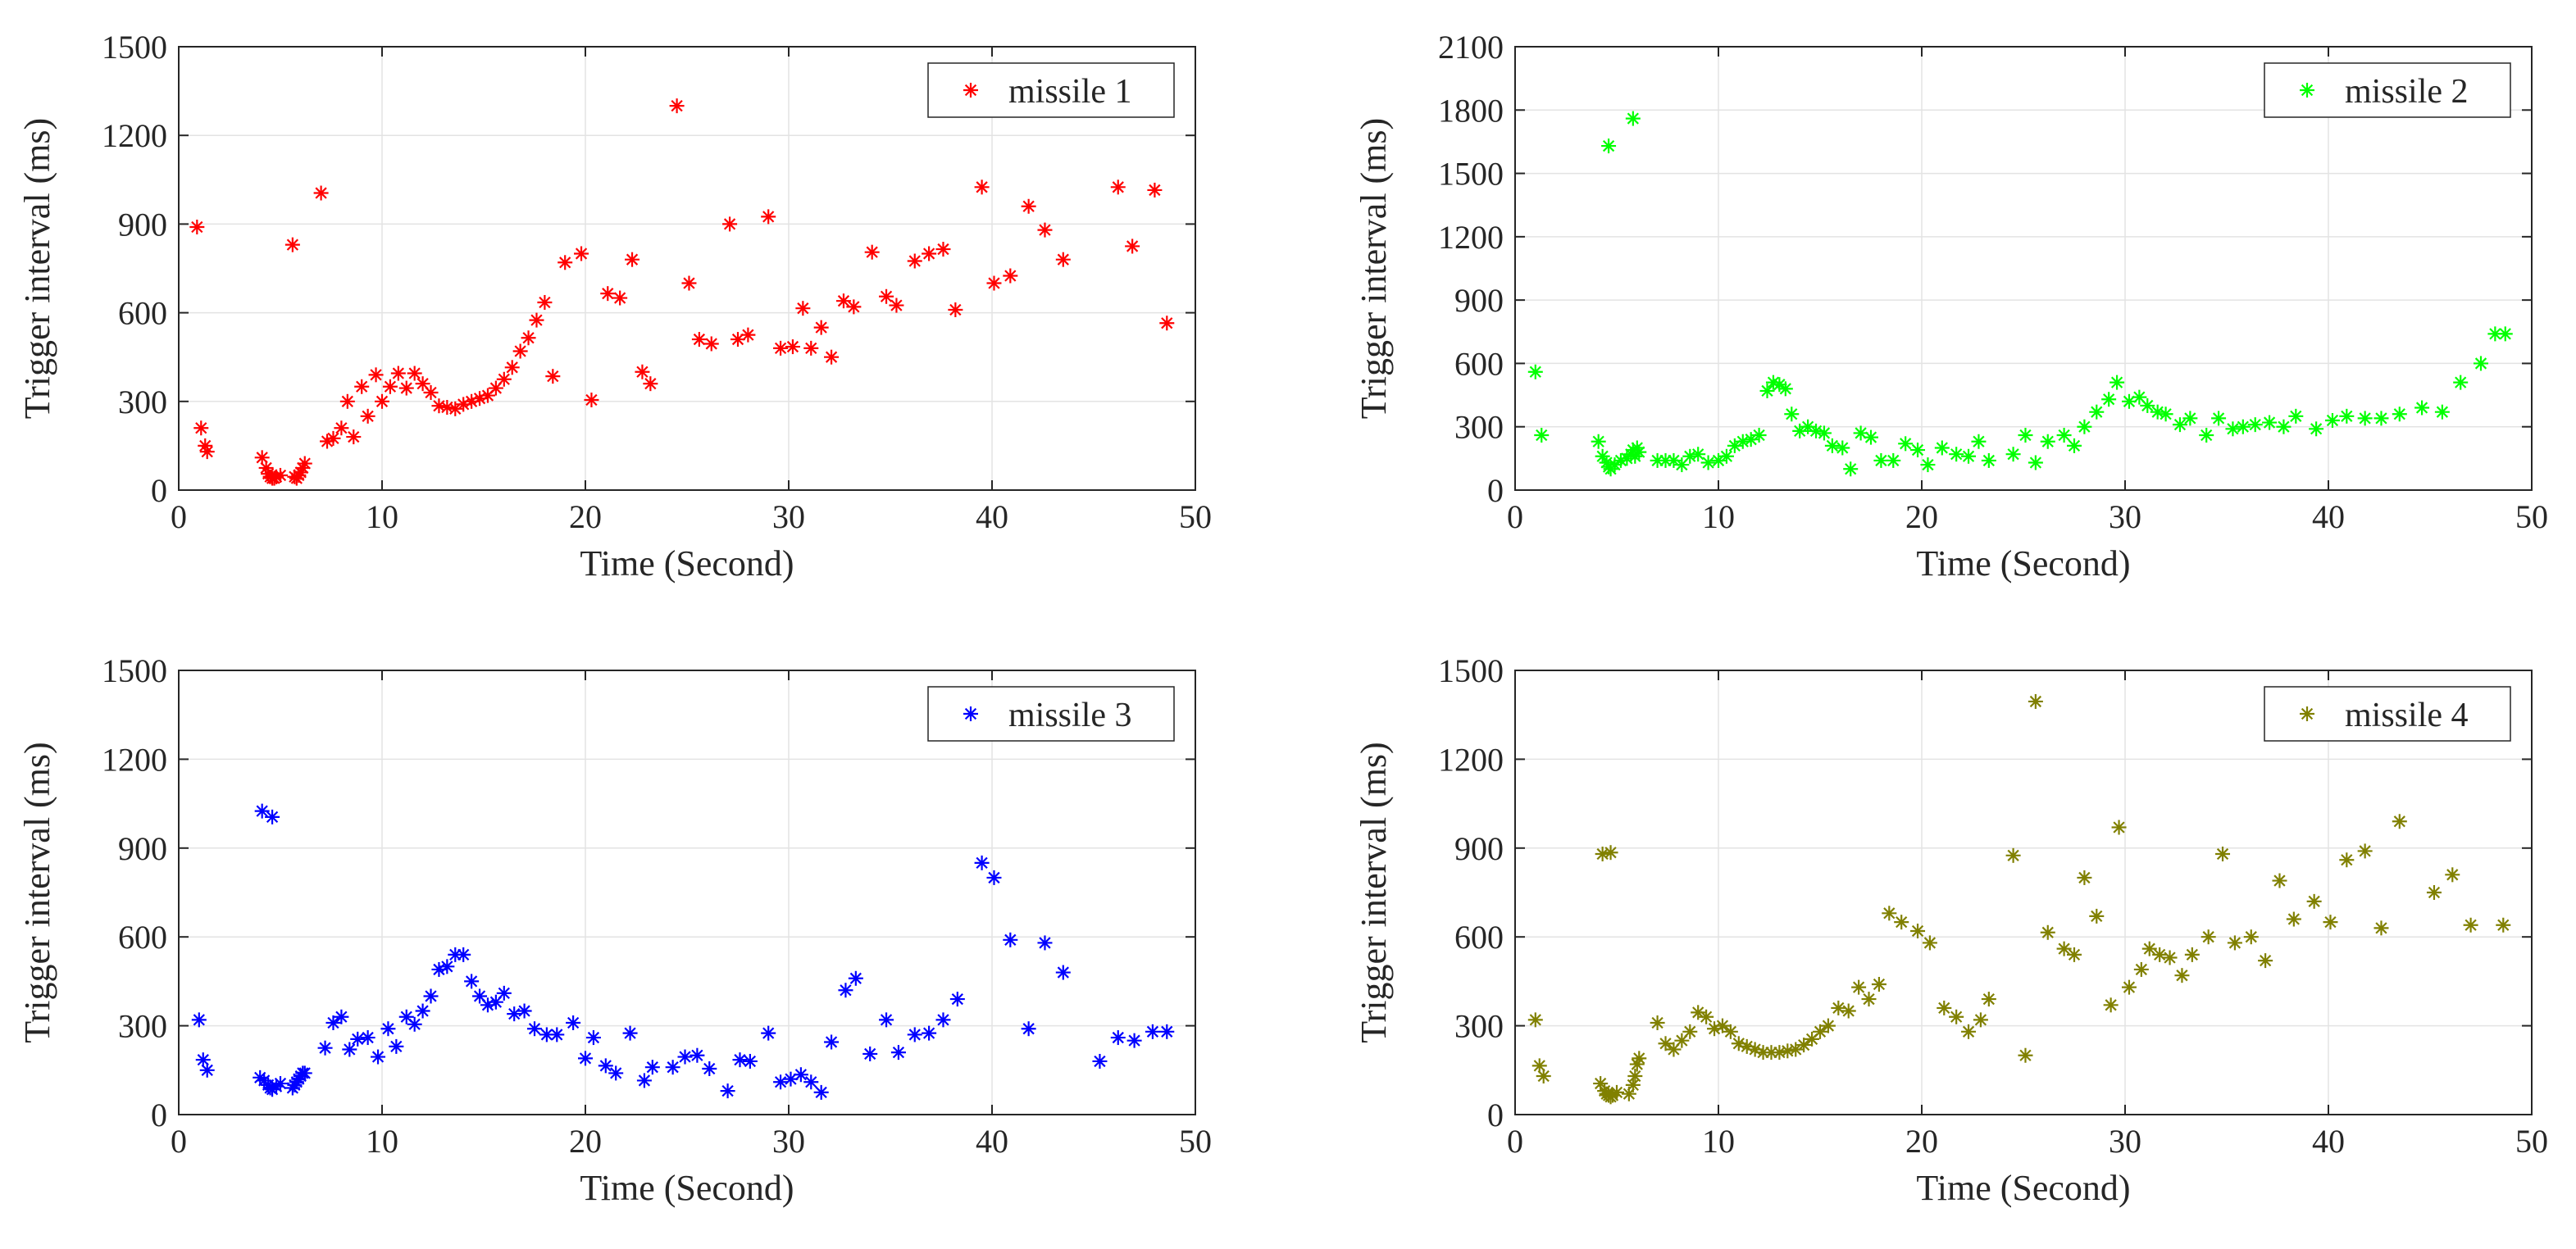 Image resolution: width=2576 pixels, height=1249 pixels. I want to click on x-tick-label: 0, so click(179, 1141).